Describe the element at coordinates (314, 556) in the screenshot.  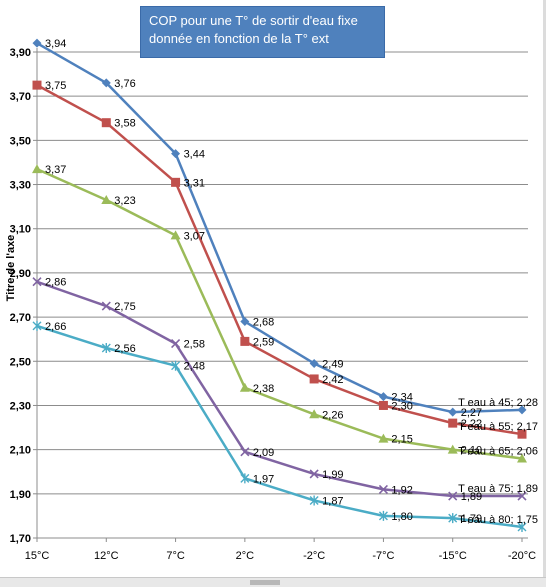
I see `x-tick-label: -2°C` at that location.